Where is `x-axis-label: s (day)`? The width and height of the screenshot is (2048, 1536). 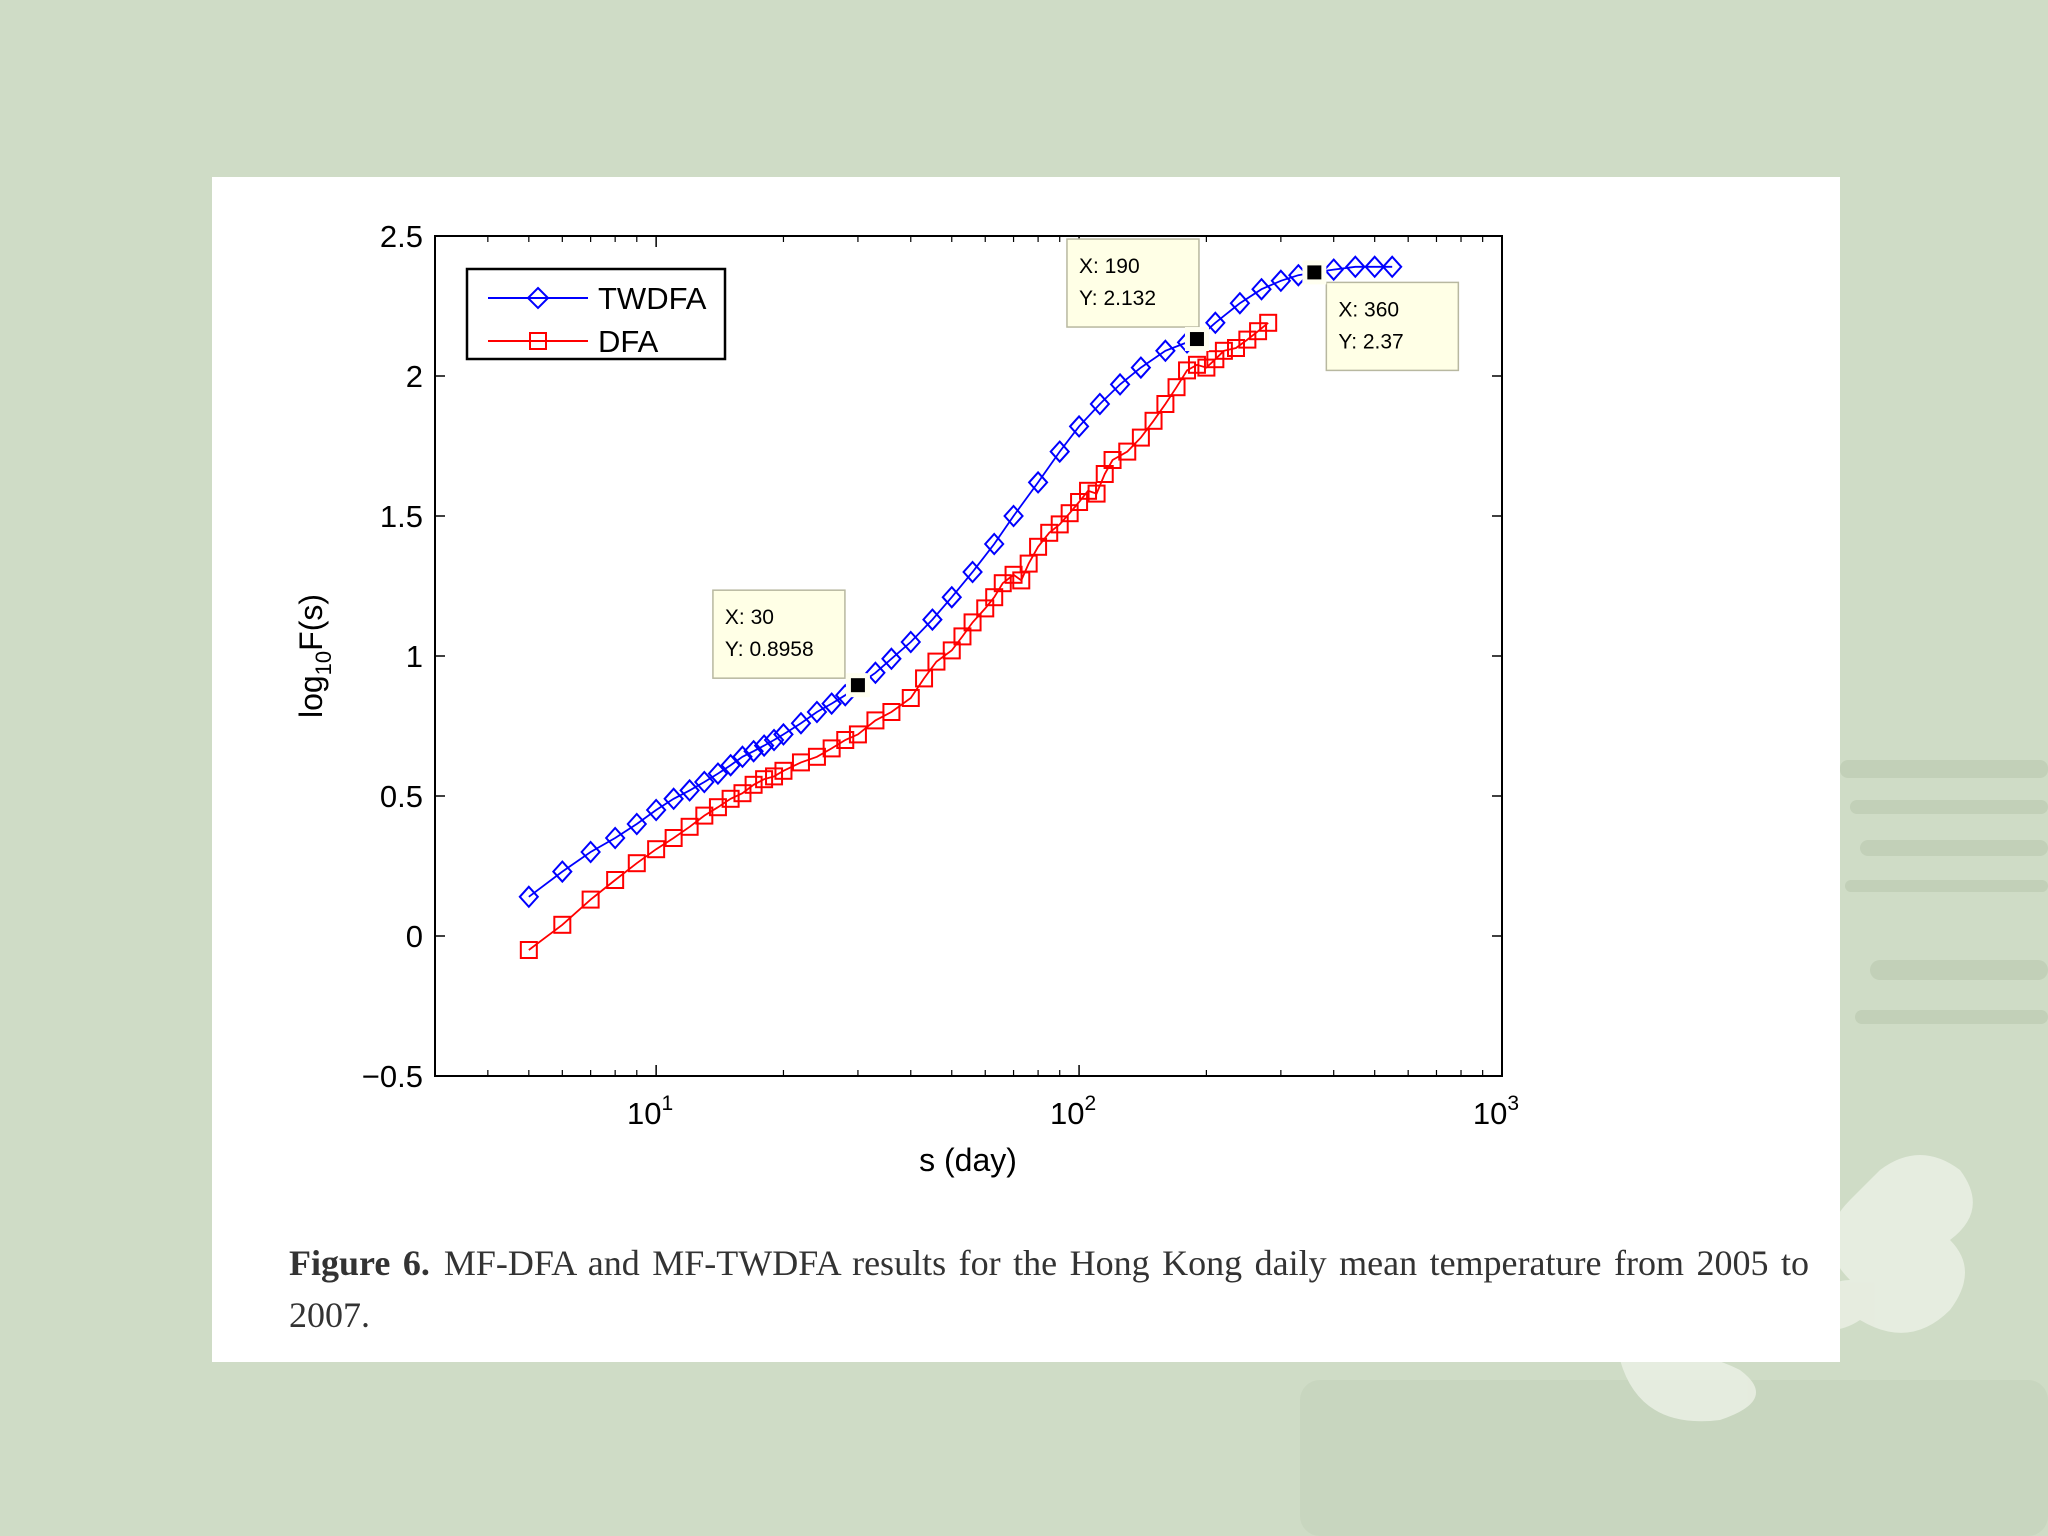 x-axis-label: s (day) is located at coordinates (968, 1160).